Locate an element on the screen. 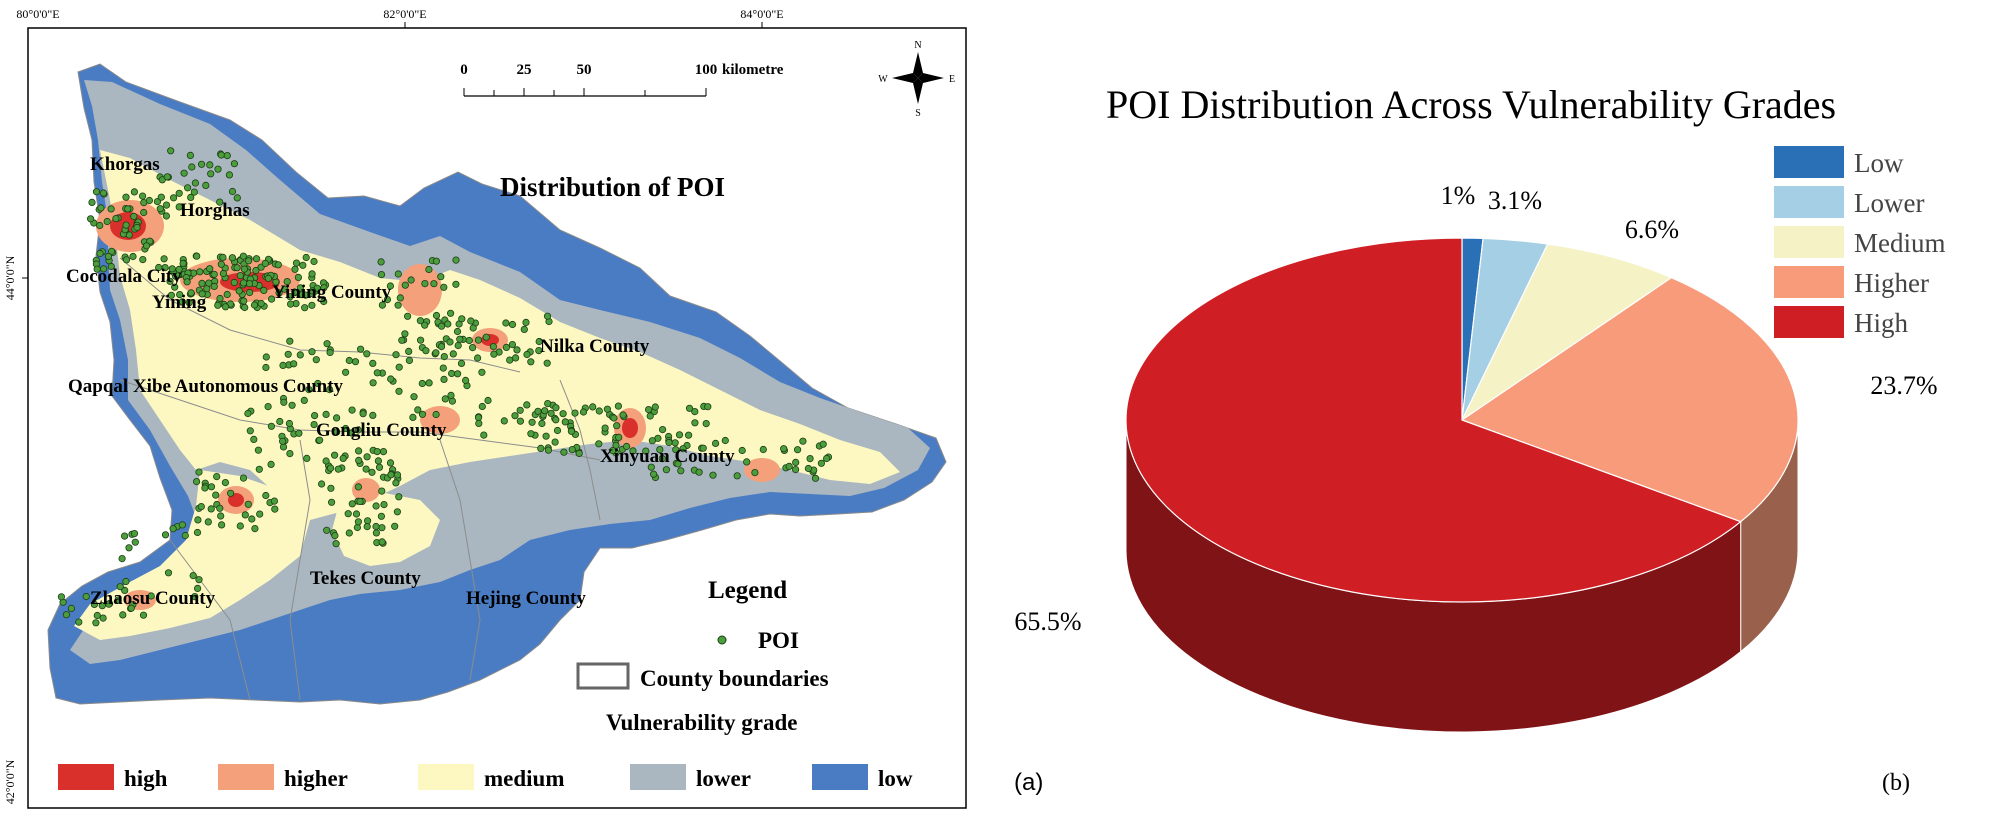 The image size is (2008, 827). pie-value-label-higher: 23.7% is located at coordinates (1903, 385).